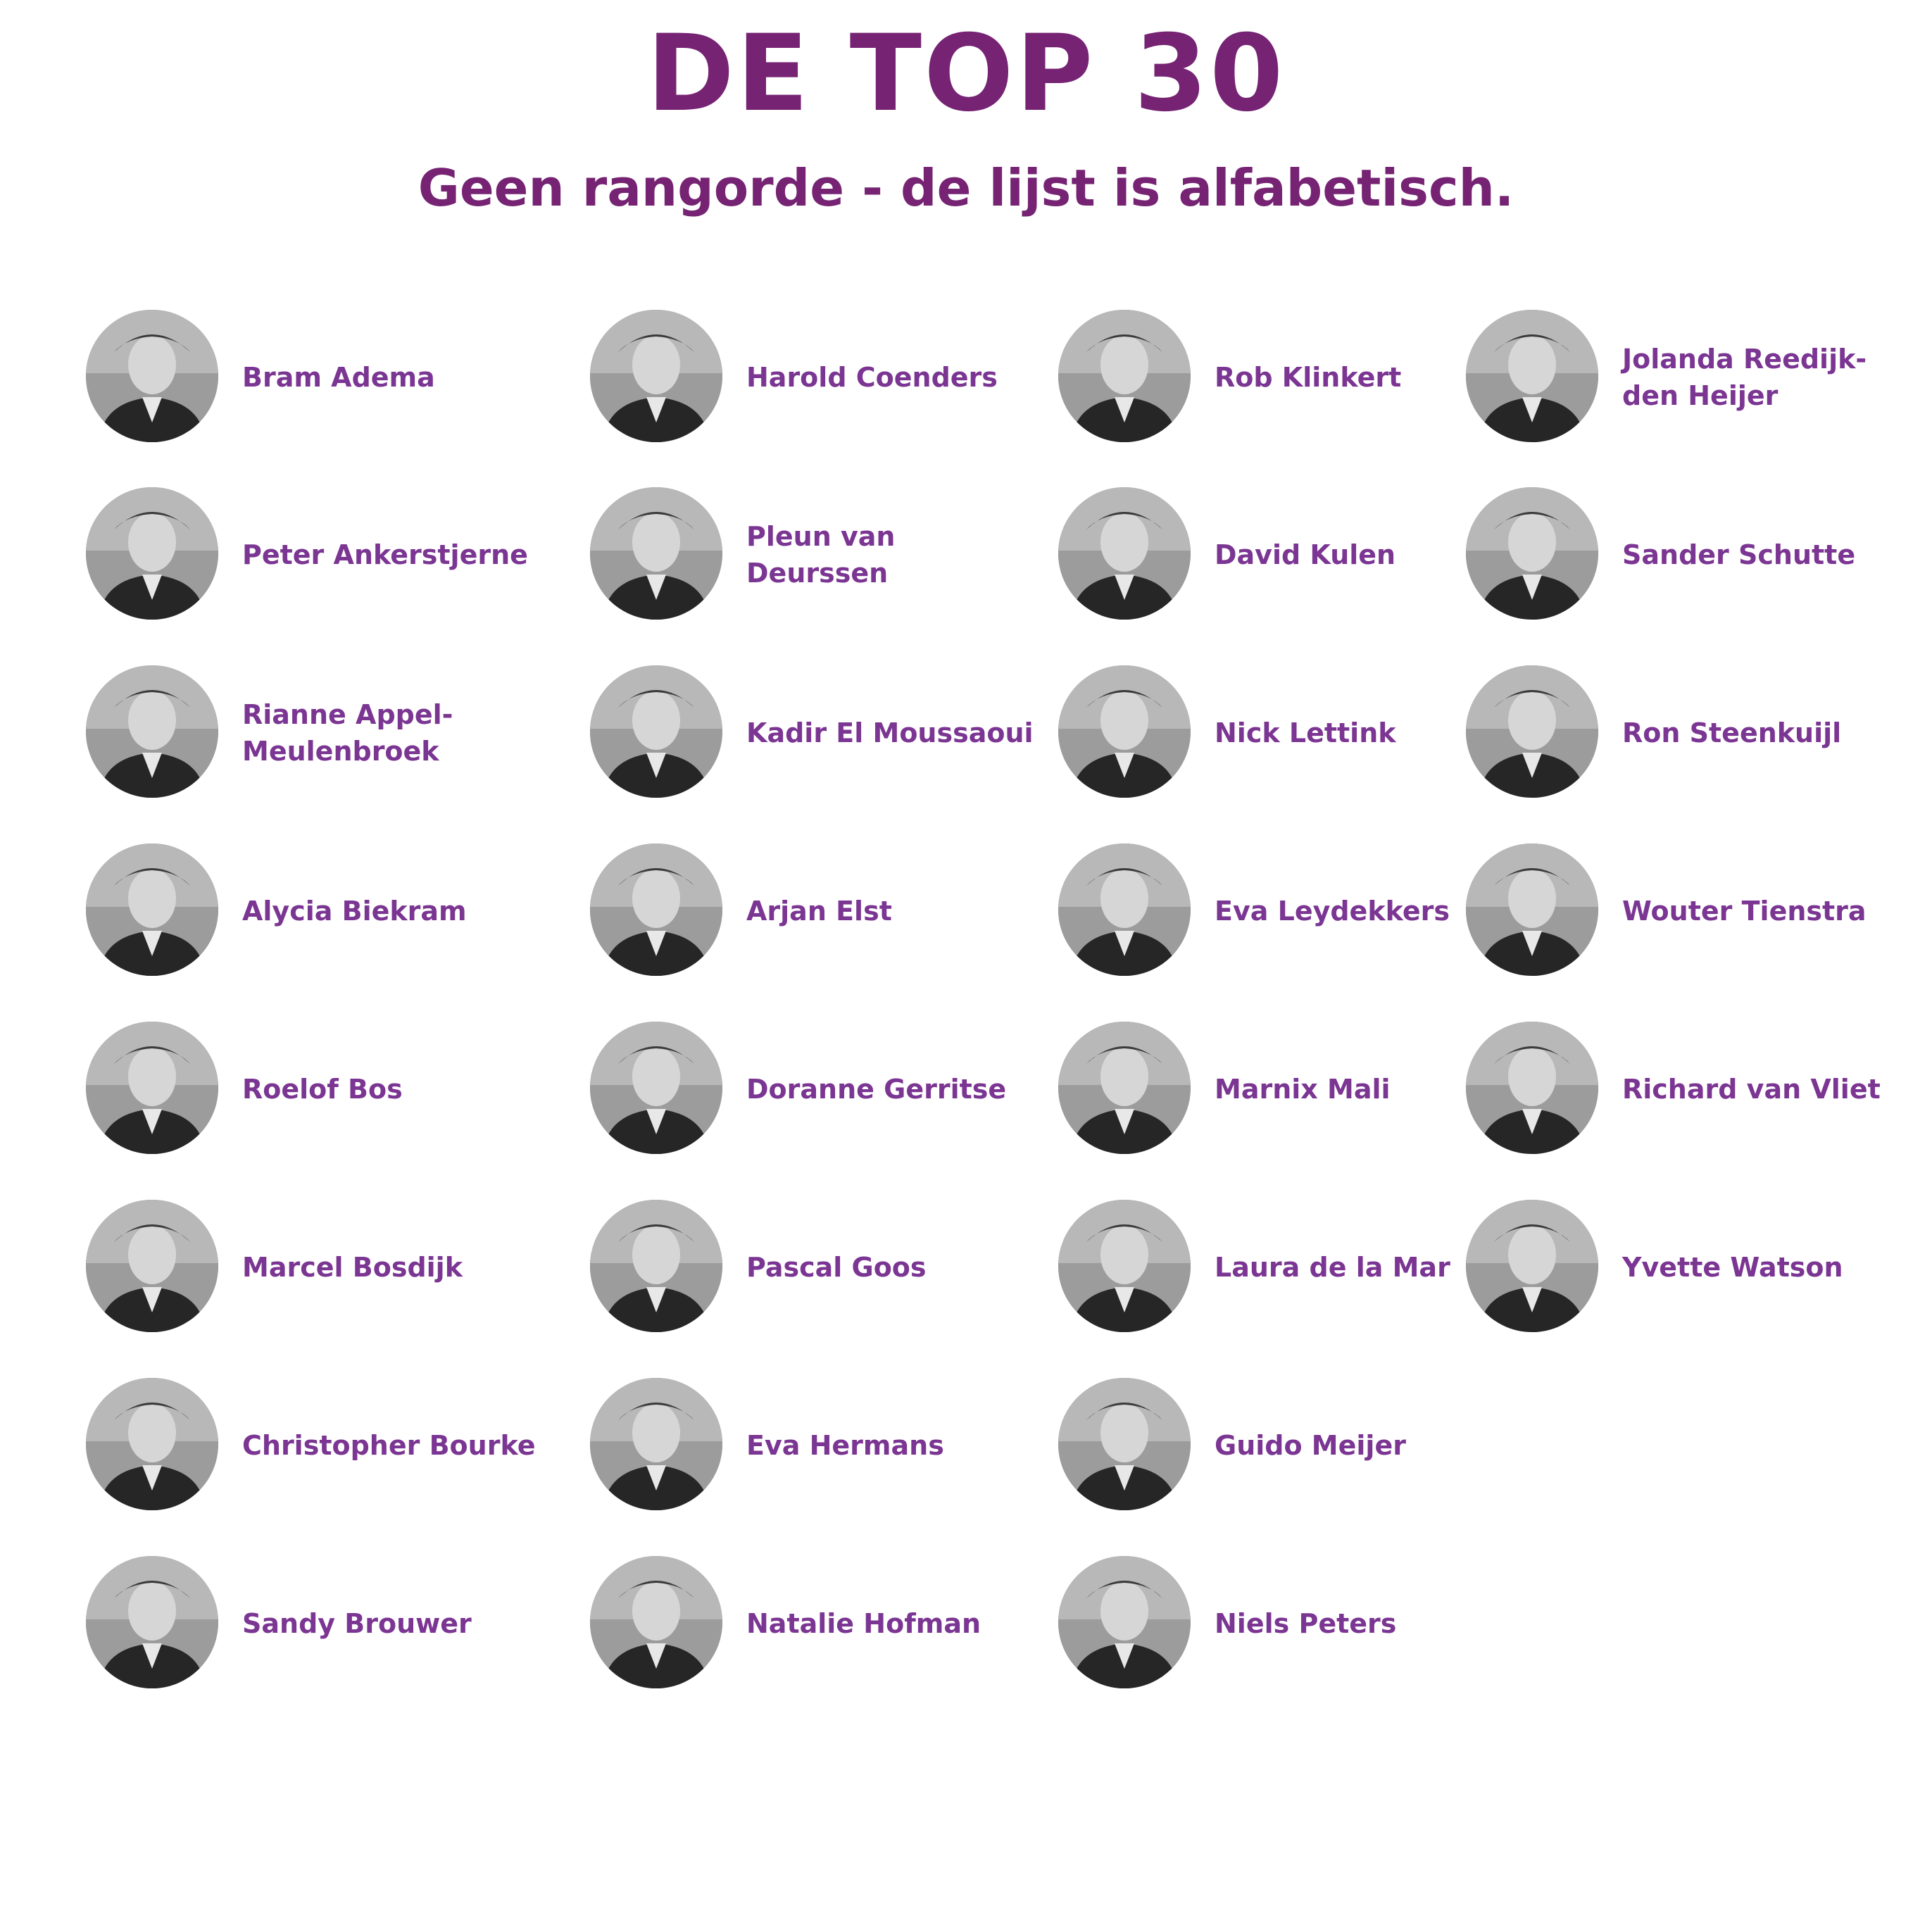  I want to click on person-card: Eva Hermans, so click(815, 1445).